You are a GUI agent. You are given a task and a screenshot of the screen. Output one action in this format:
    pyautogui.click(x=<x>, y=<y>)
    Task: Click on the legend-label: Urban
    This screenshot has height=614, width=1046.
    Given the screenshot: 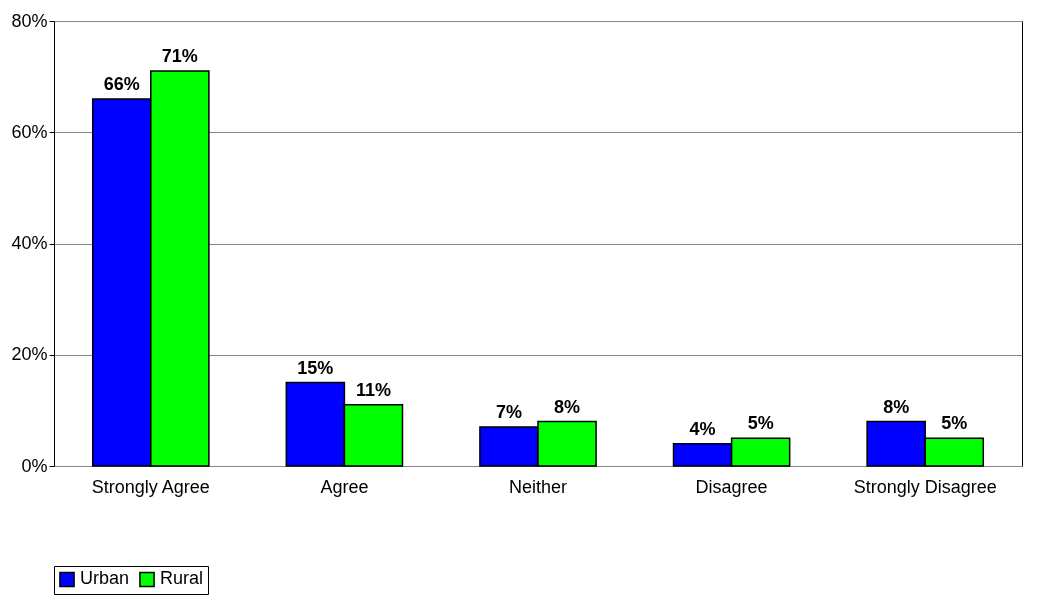 What is the action you would take?
    pyautogui.click(x=105, y=578)
    